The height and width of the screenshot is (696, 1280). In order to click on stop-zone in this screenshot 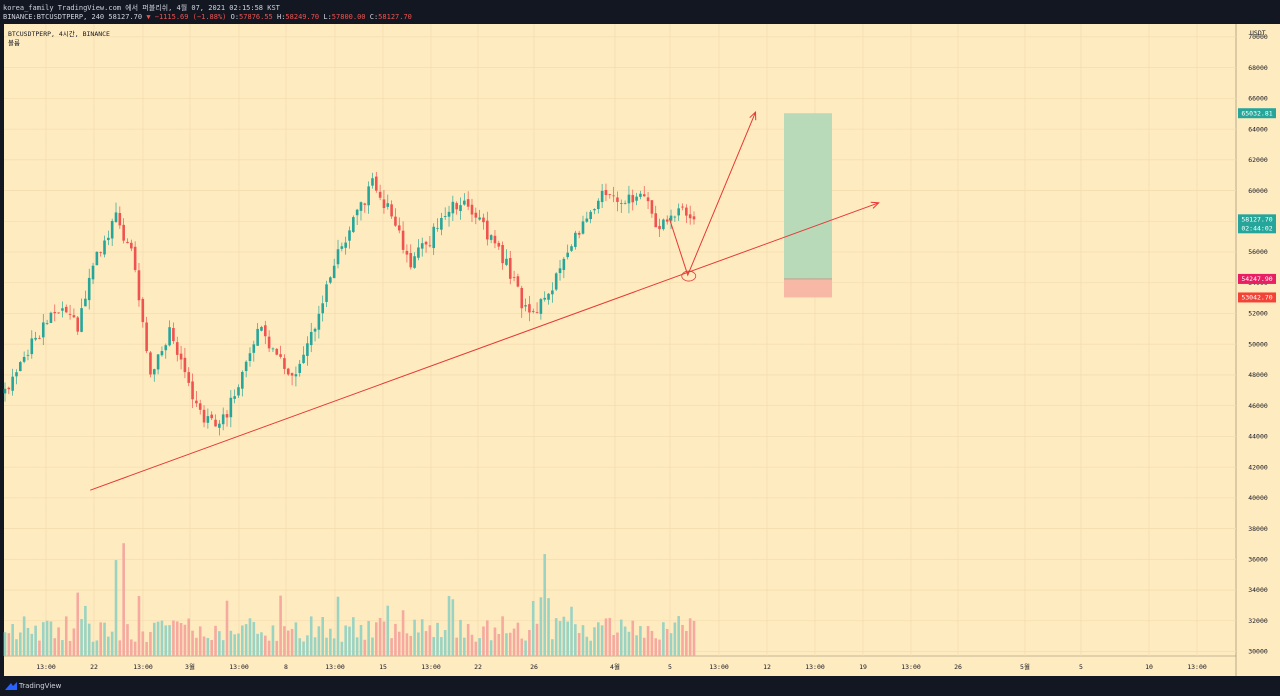, I will do `click(808, 288)`.